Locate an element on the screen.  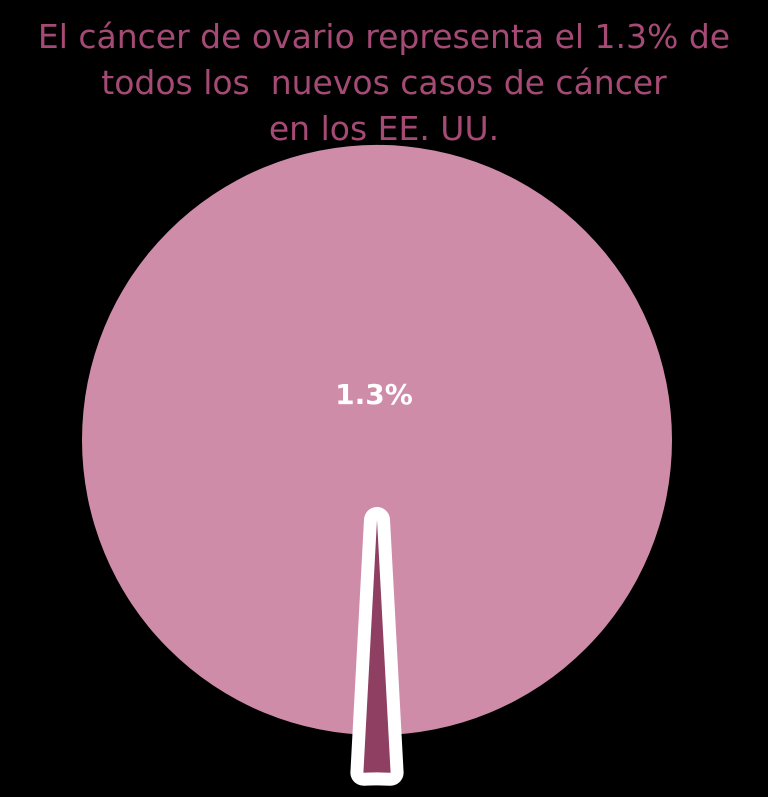
slice-data-label: 1.3% is located at coordinates (374, 394).